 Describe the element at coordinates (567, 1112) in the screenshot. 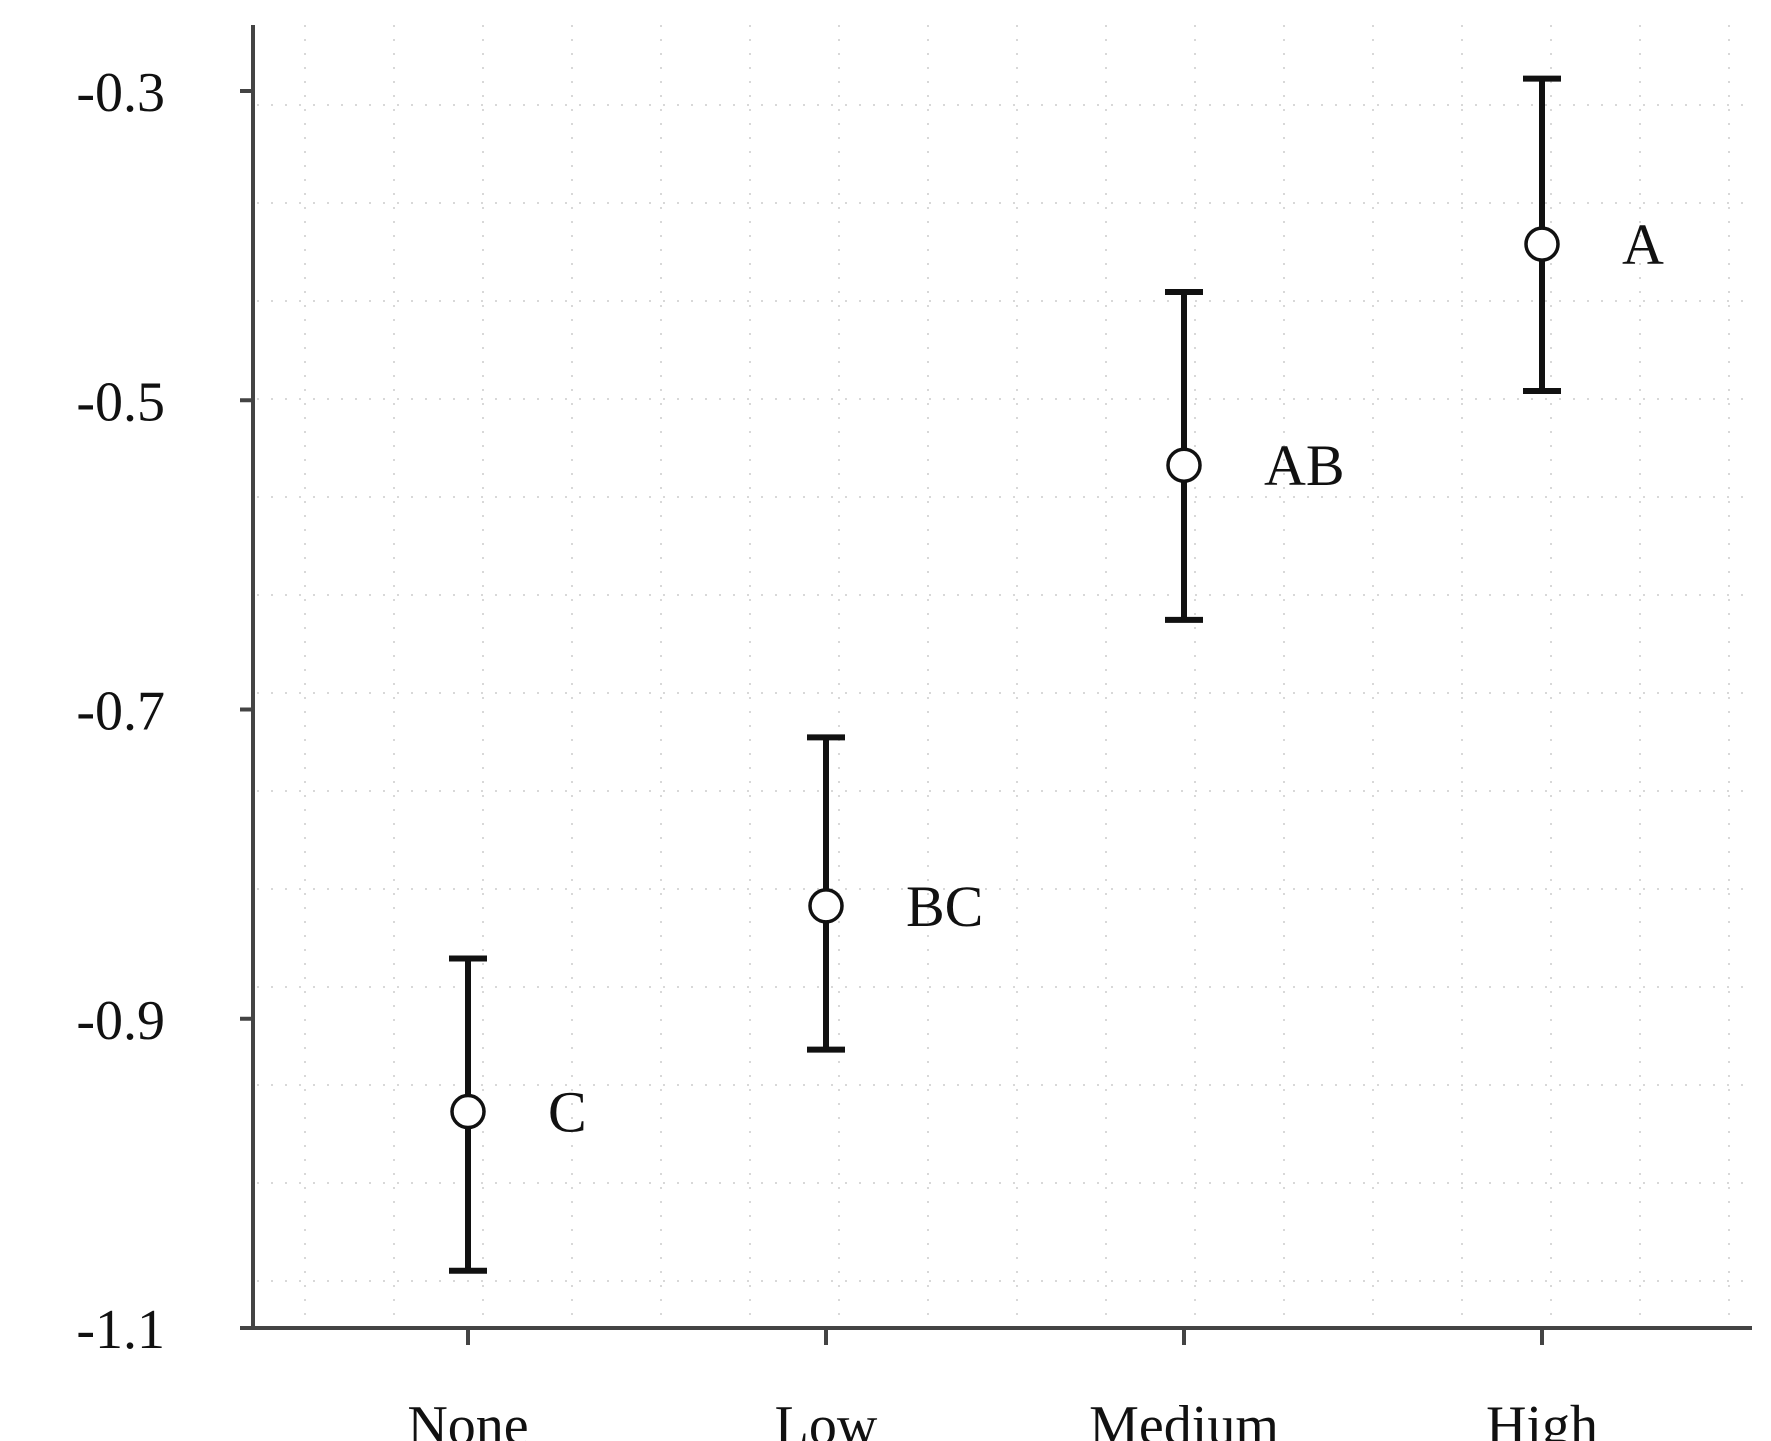

I see `group-letter-label: C` at that location.